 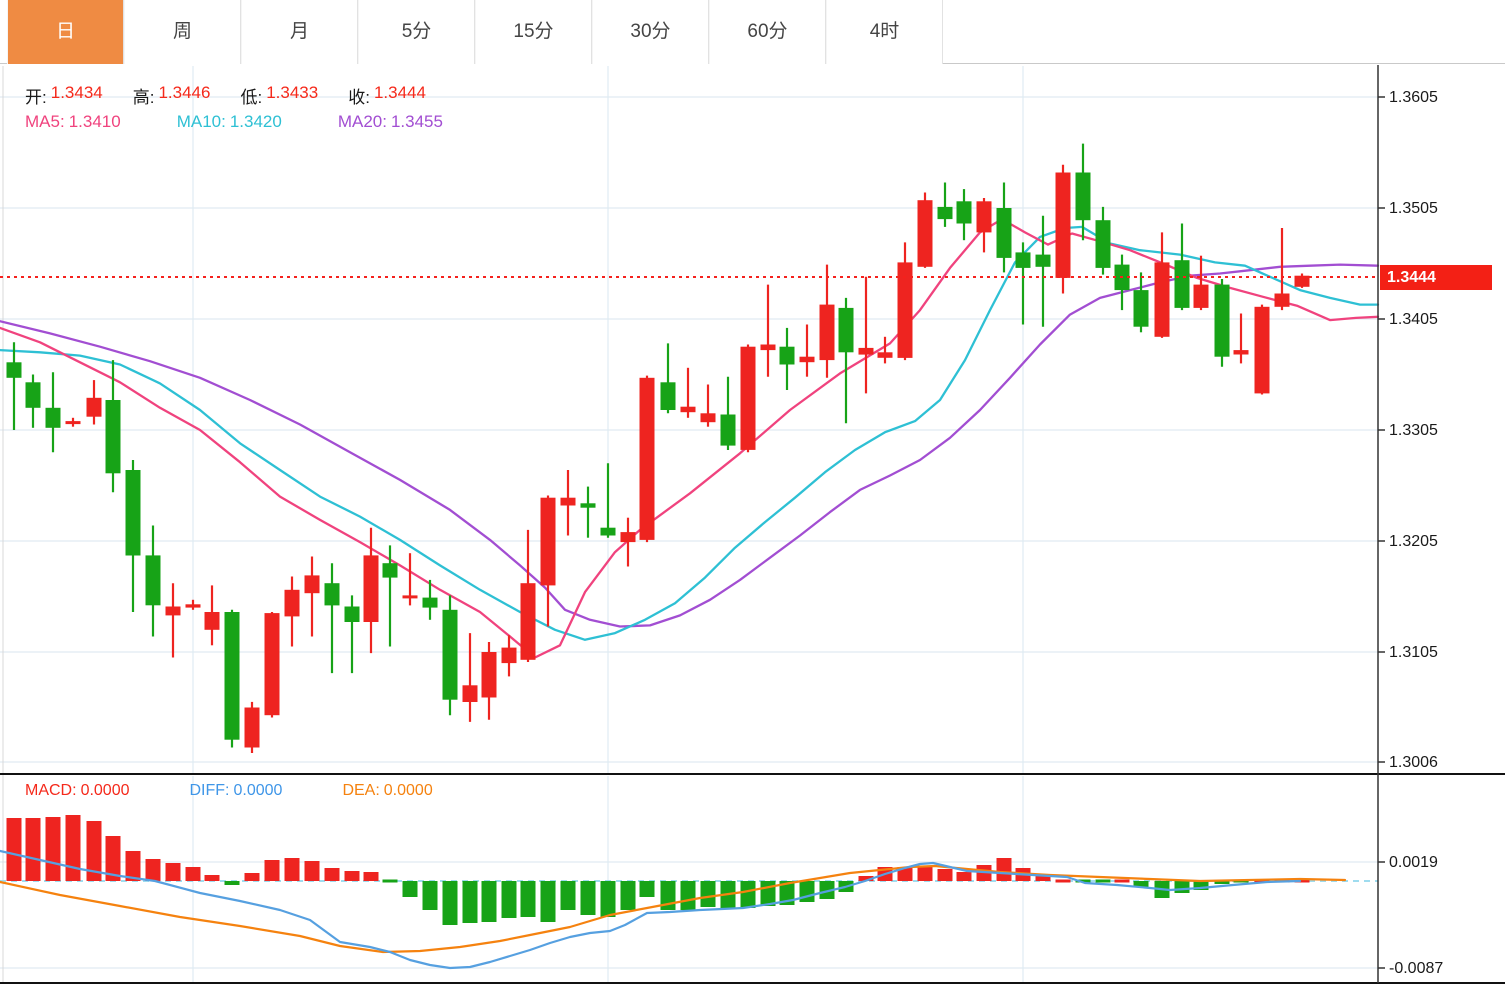 What do you see at coordinates (255, 121) in the screenshot?
I see `ma10-value: 1.3420` at bounding box center [255, 121].